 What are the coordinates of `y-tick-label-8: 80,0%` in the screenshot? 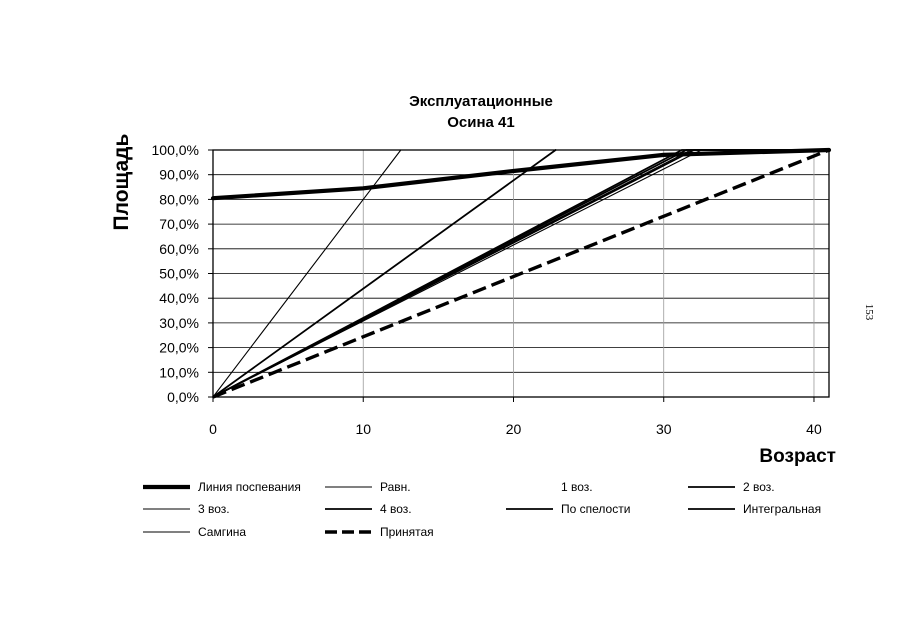 It's located at (179, 199).